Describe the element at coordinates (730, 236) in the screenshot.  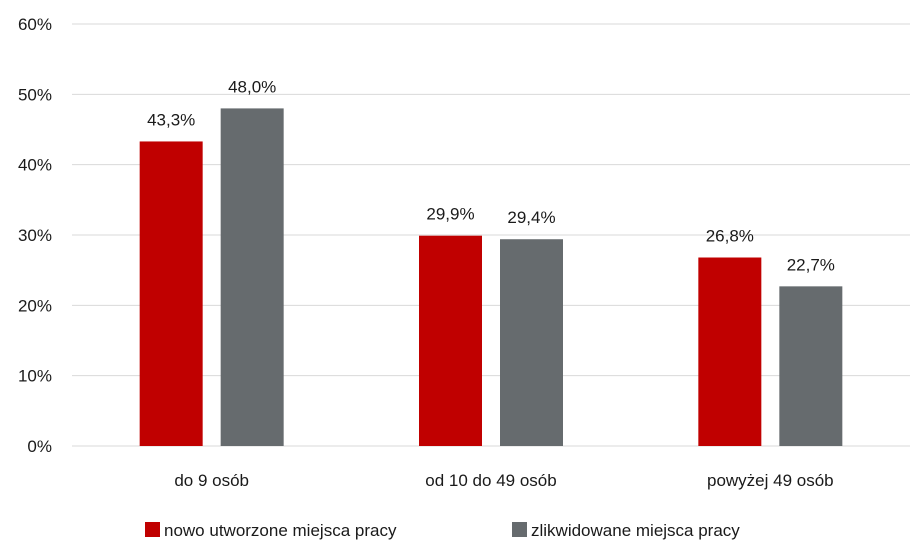
I see `data-label-2-0: 26,8%` at that location.